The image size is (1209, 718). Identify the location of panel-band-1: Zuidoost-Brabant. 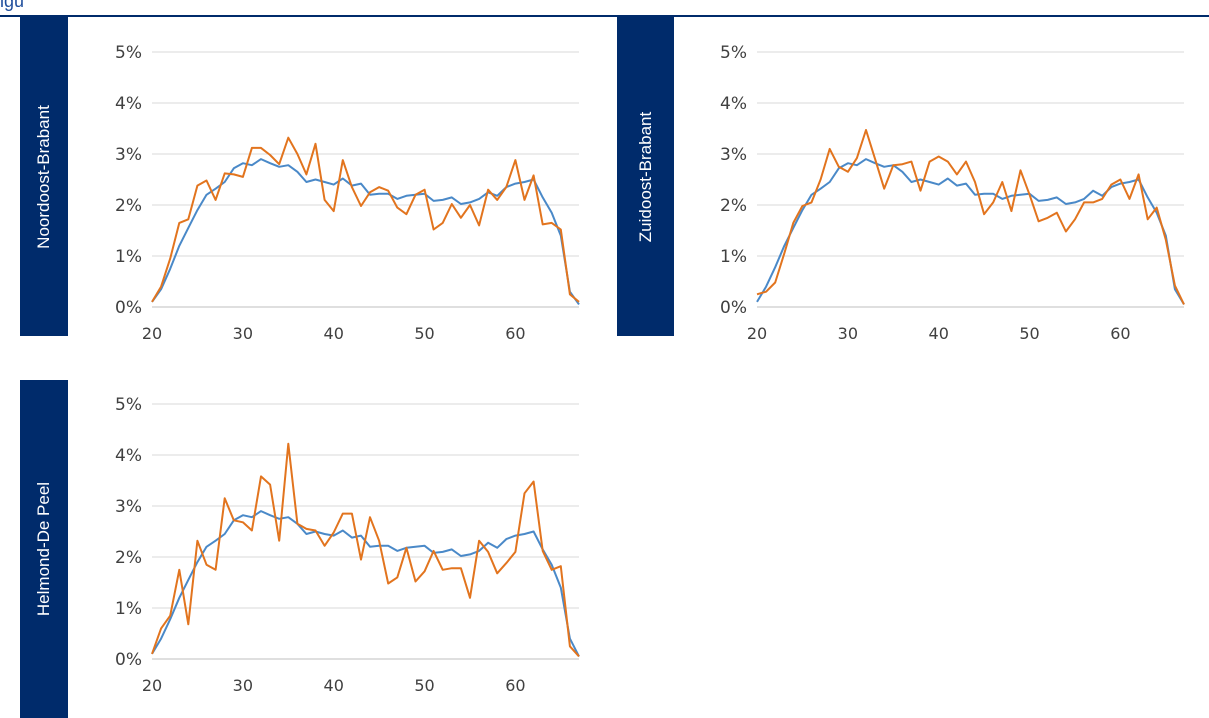
(645, 176).